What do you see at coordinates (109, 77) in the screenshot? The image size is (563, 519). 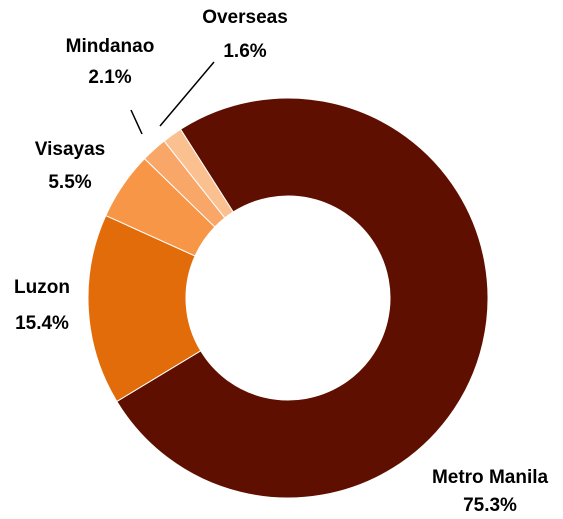 I see `value-label: 2.1%` at bounding box center [109, 77].